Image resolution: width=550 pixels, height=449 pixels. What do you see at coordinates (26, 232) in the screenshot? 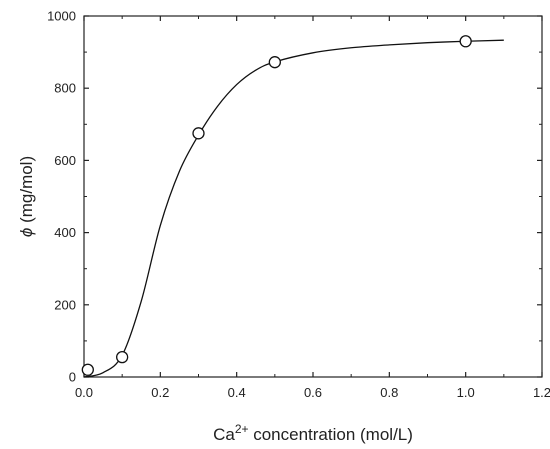
I see `y-axis-title-symbol: ϕ` at bounding box center [26, 232].